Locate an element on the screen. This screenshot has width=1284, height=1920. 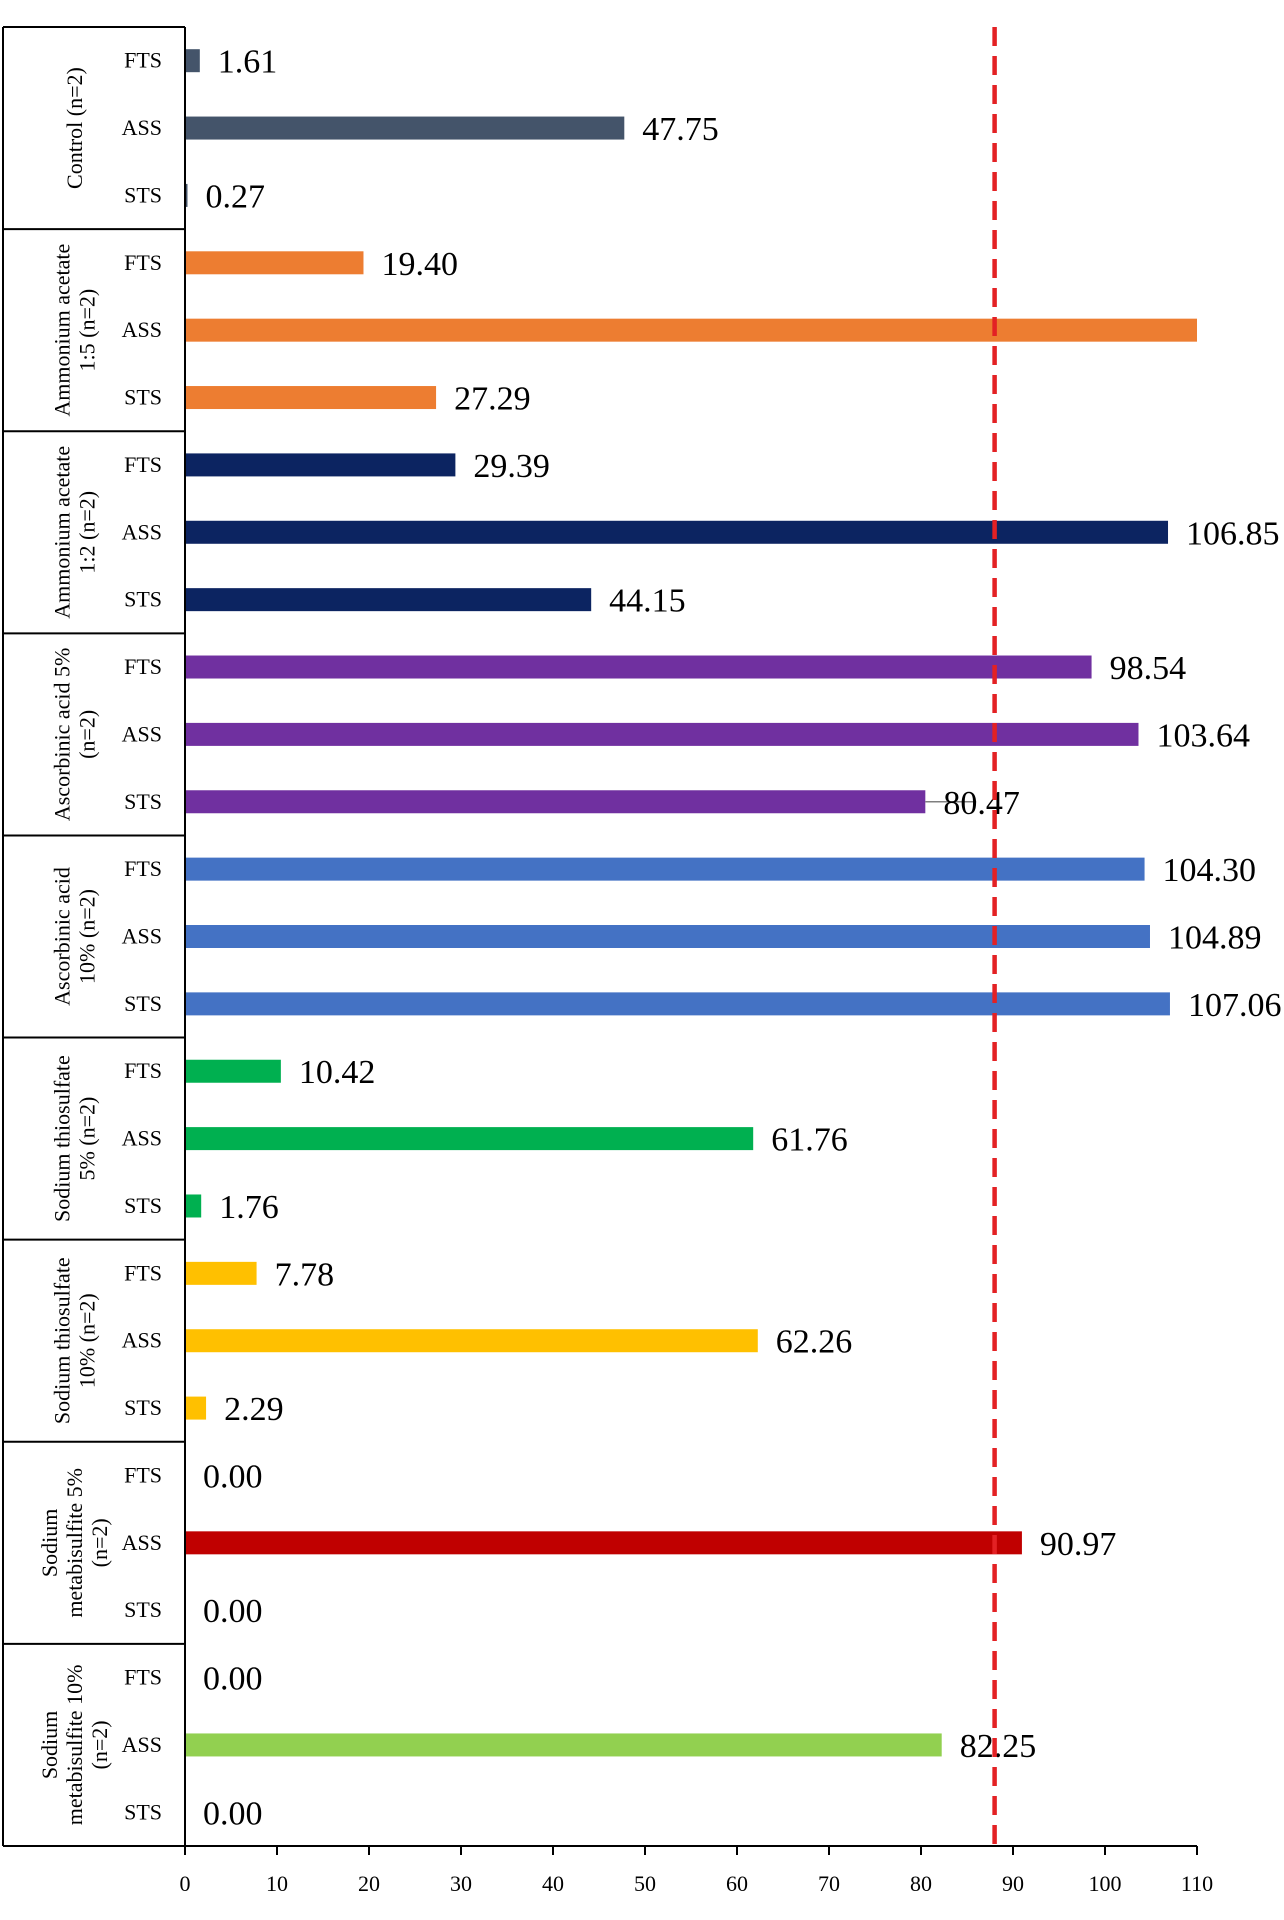
x-tick-label: 20 is located at coordinates (369, 1883).